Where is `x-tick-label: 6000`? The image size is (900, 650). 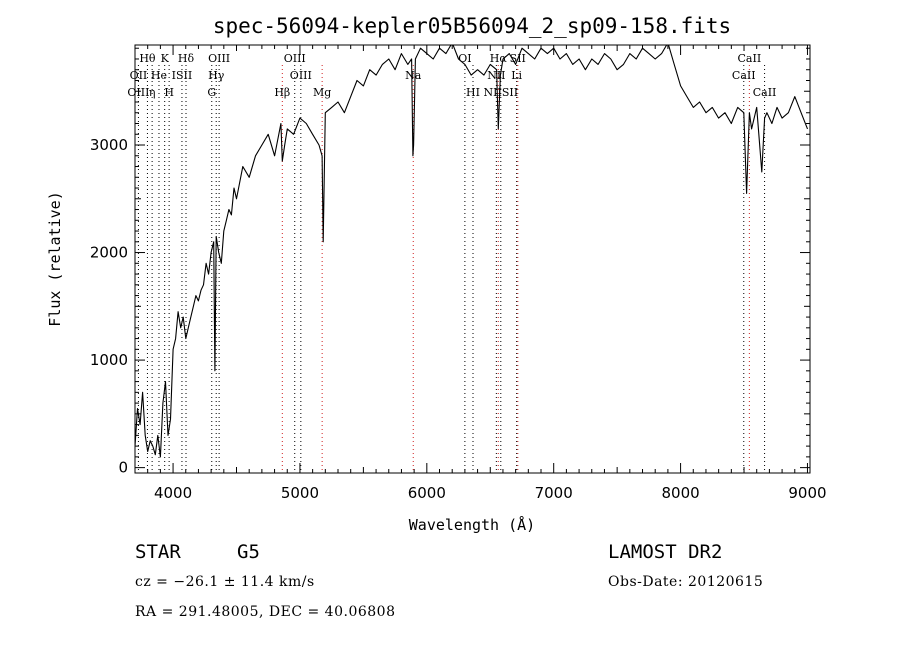
x-tick-label: 6000 is located at coordinates (427, 493).